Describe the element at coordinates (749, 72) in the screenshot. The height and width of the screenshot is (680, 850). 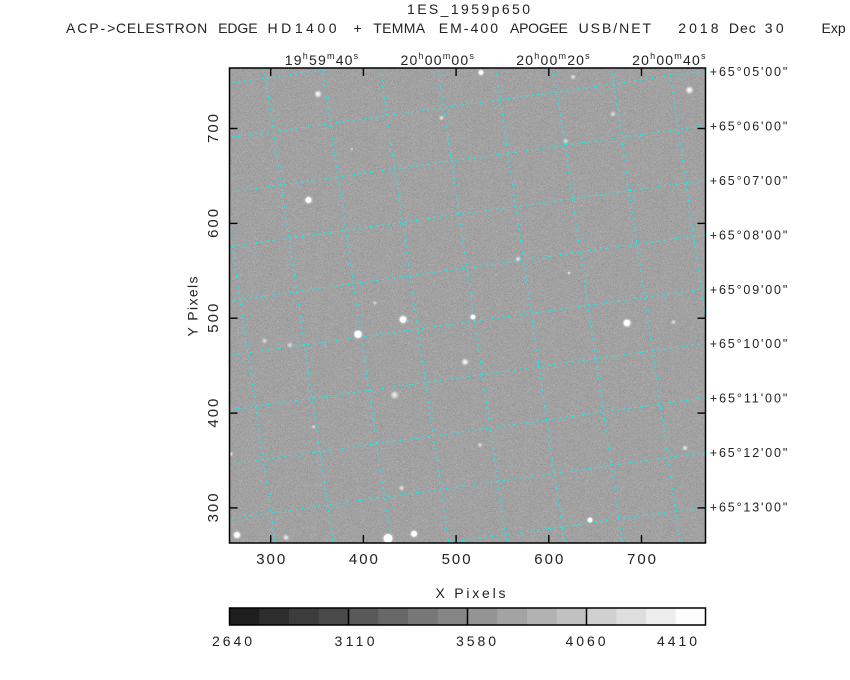
I see `svg-text: +65°05'00"` at that location.